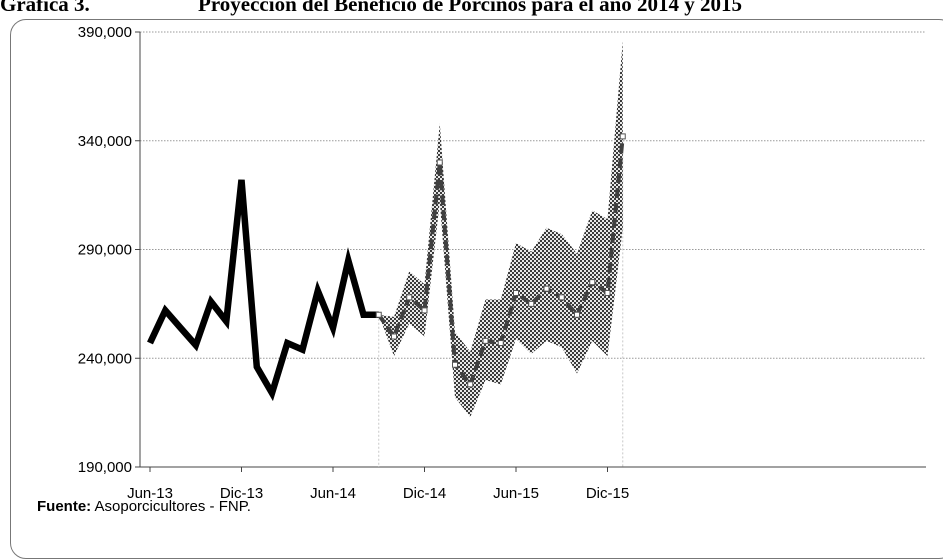 This screenshot has width=943, height=559. Describe the element at coordinates (241, 493) in the screenshot. I see `x-tick-label: Dic-13` at that location.